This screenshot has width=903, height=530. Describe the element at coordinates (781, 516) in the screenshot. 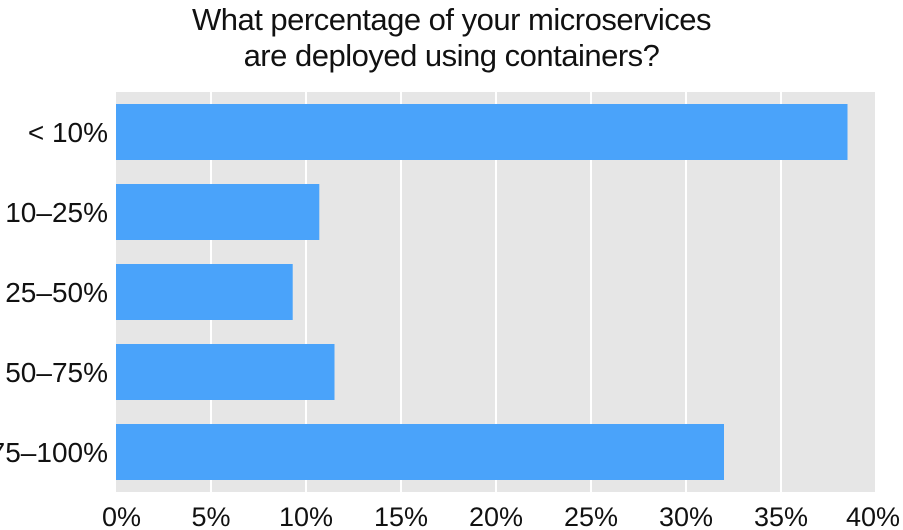

I see `x-tick-label-7: 35%` at that location.